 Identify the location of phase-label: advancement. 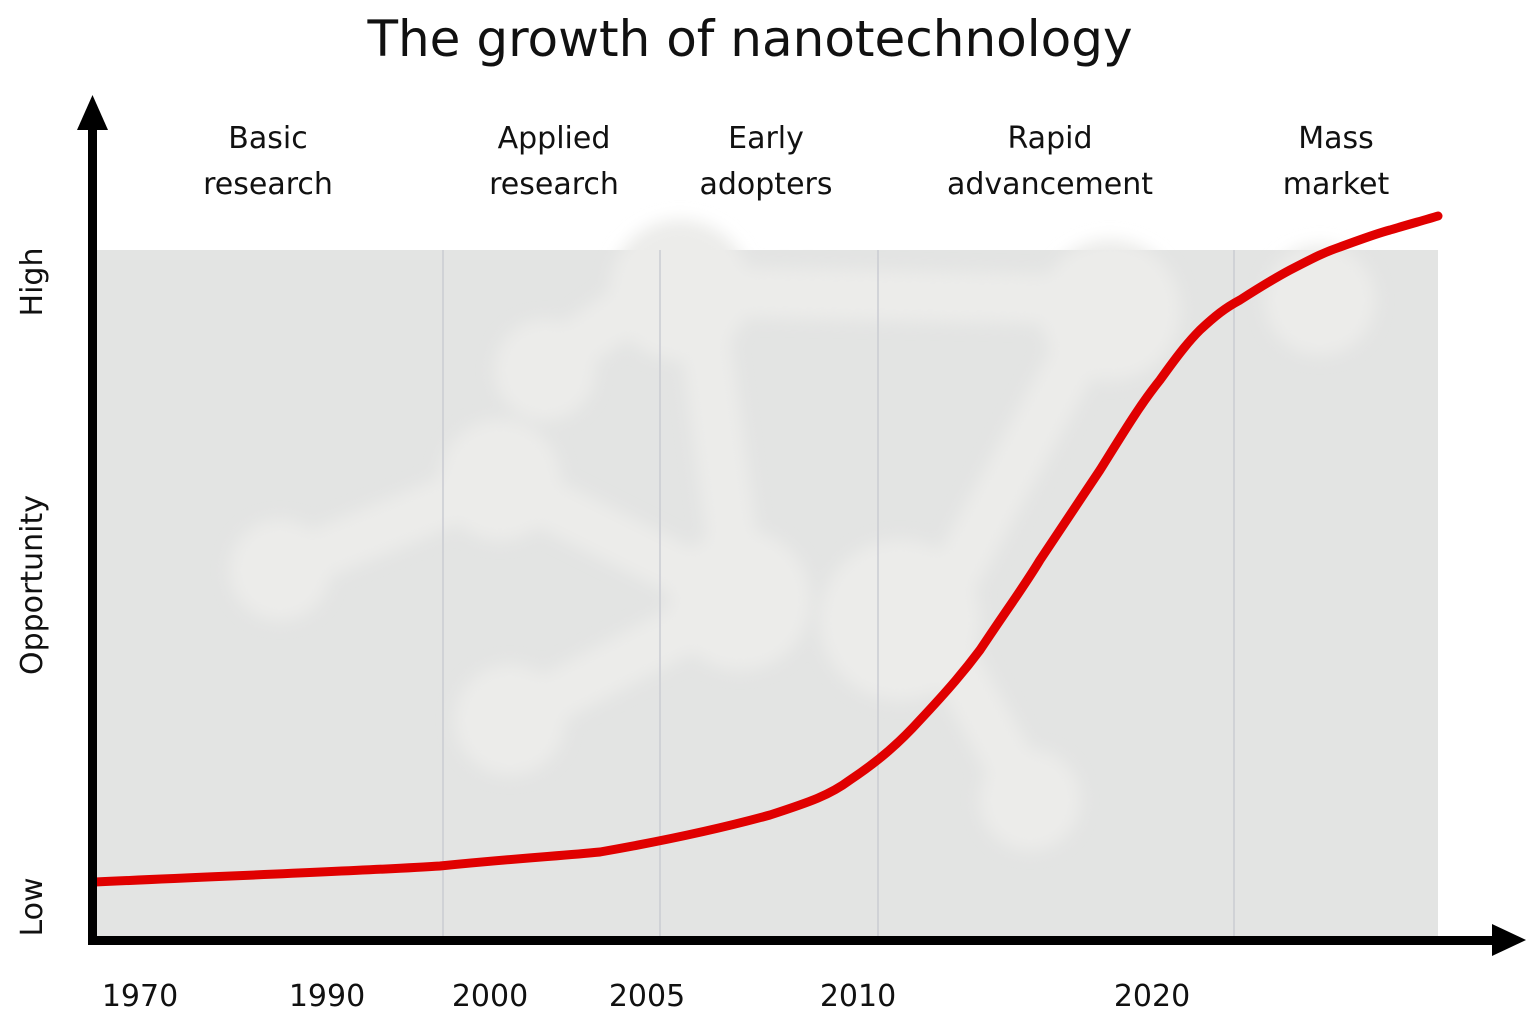
(1050, 184).